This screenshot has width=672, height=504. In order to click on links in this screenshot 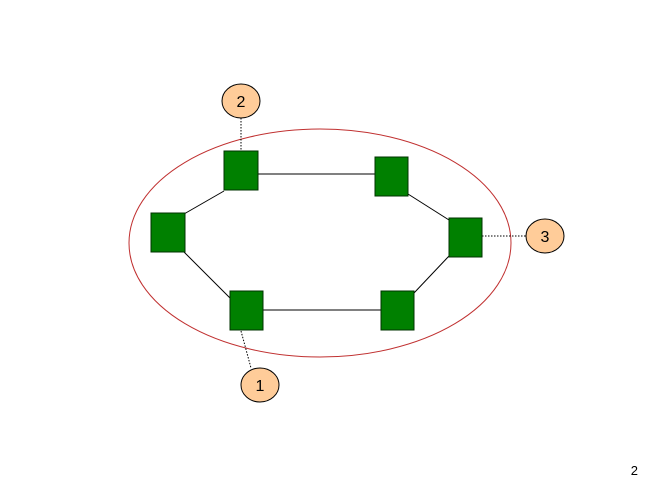, I will do `click(316, 242)`.